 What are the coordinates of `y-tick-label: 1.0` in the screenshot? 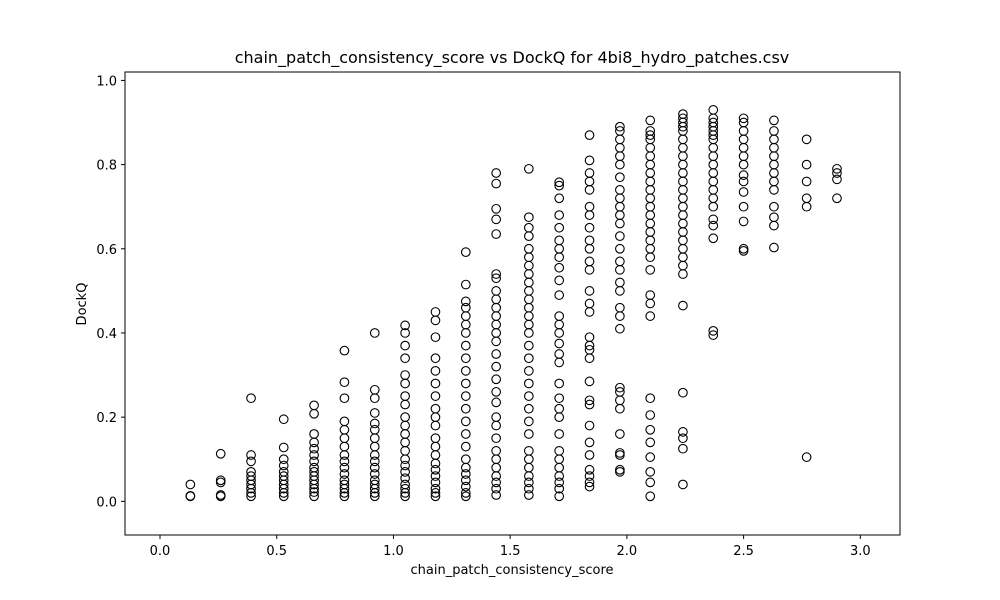 It's located at (106, 81).